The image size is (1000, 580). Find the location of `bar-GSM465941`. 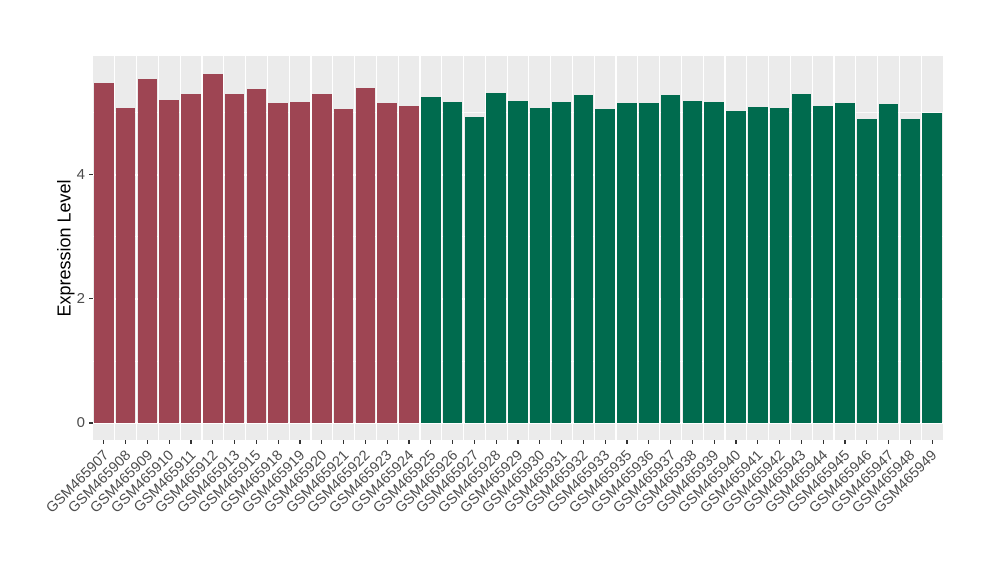

bar-GSM465941 is located at coordinates (757, 264).